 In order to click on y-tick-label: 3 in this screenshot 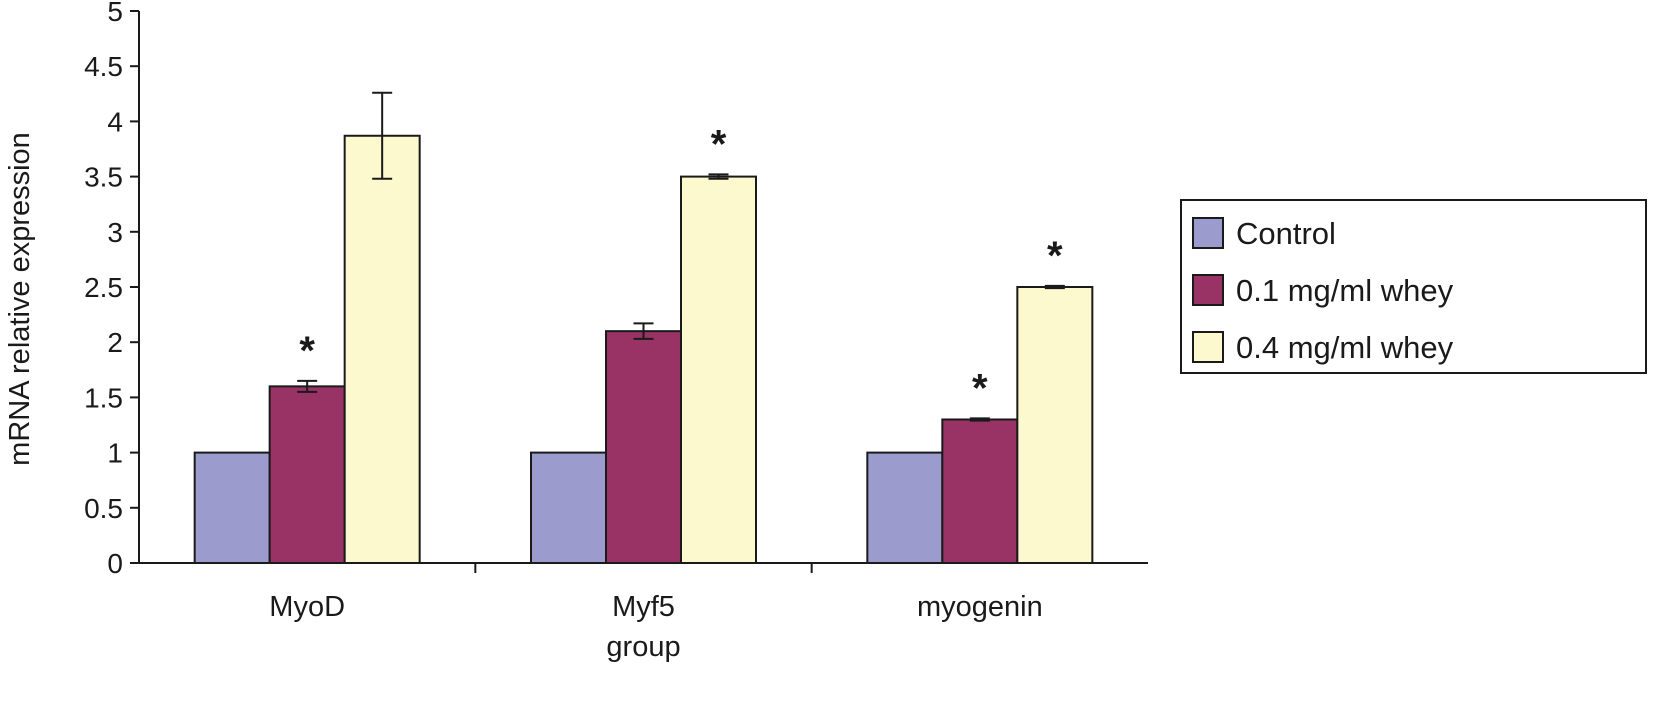, I will do `click(115, 232)`.